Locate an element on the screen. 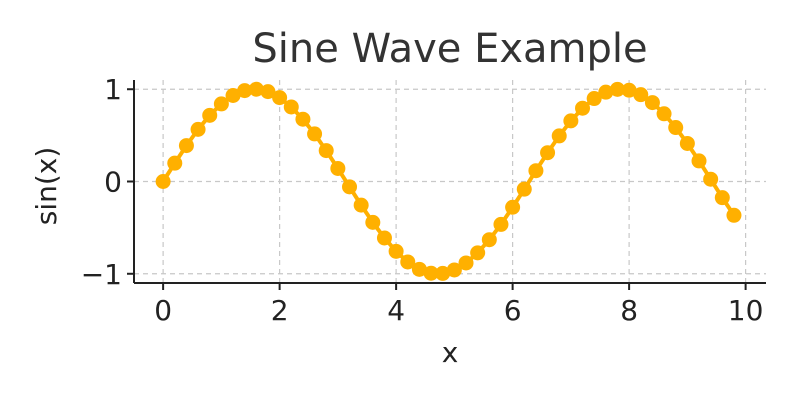  chart-title: Sine Wave Example is located at coordinates (449, 49).